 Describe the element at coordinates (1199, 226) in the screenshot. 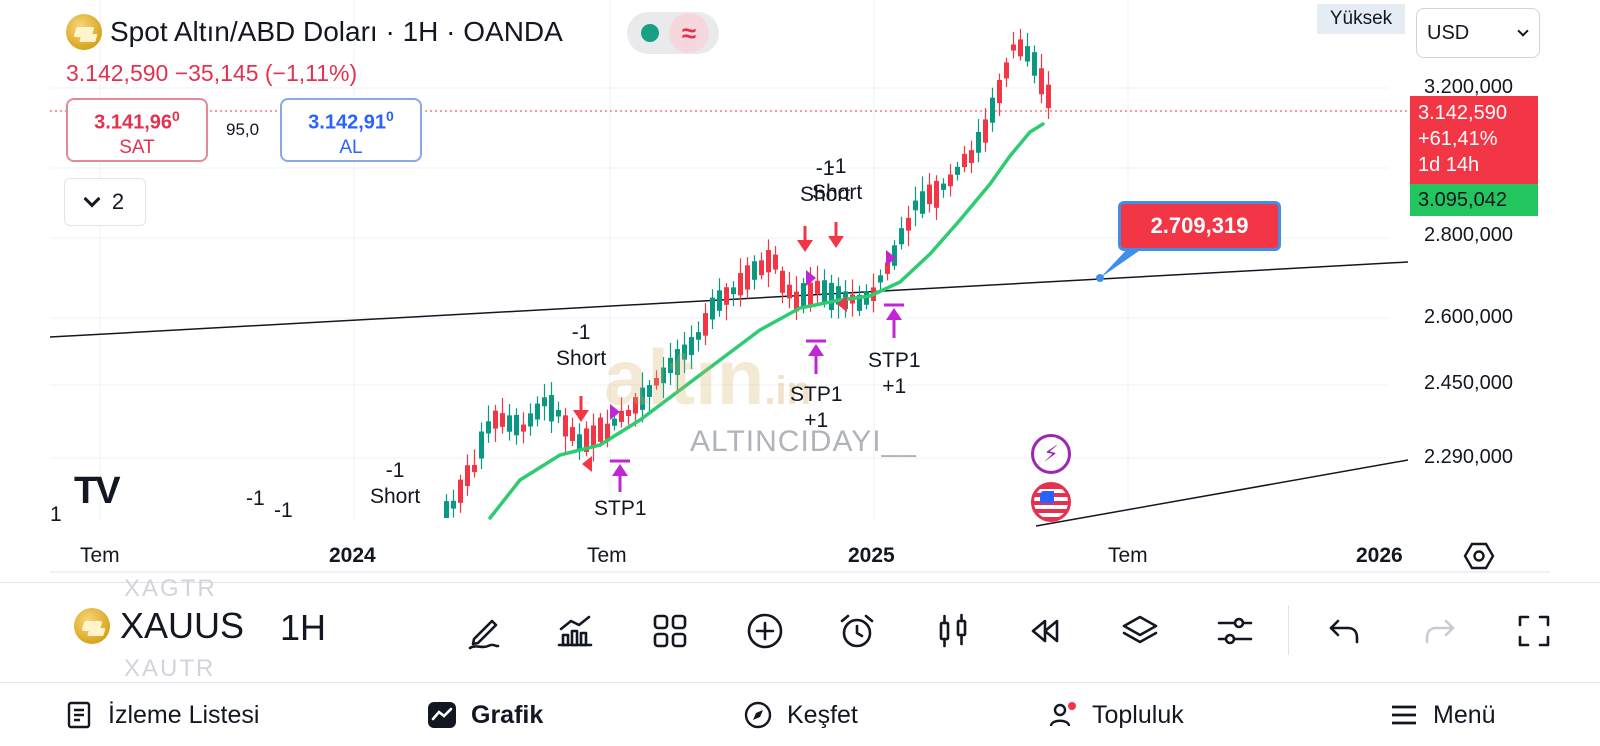

I see `trend-line-price-callout: 2.709,319` at that location.